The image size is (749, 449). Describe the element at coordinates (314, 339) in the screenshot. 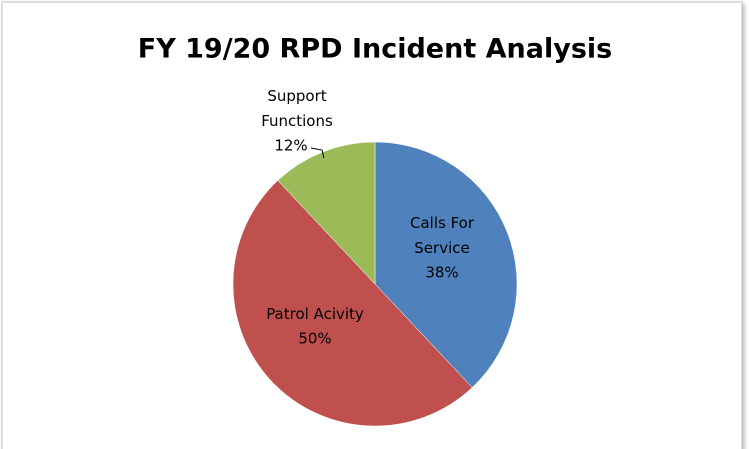

I see `value-label: 50%` at that location.